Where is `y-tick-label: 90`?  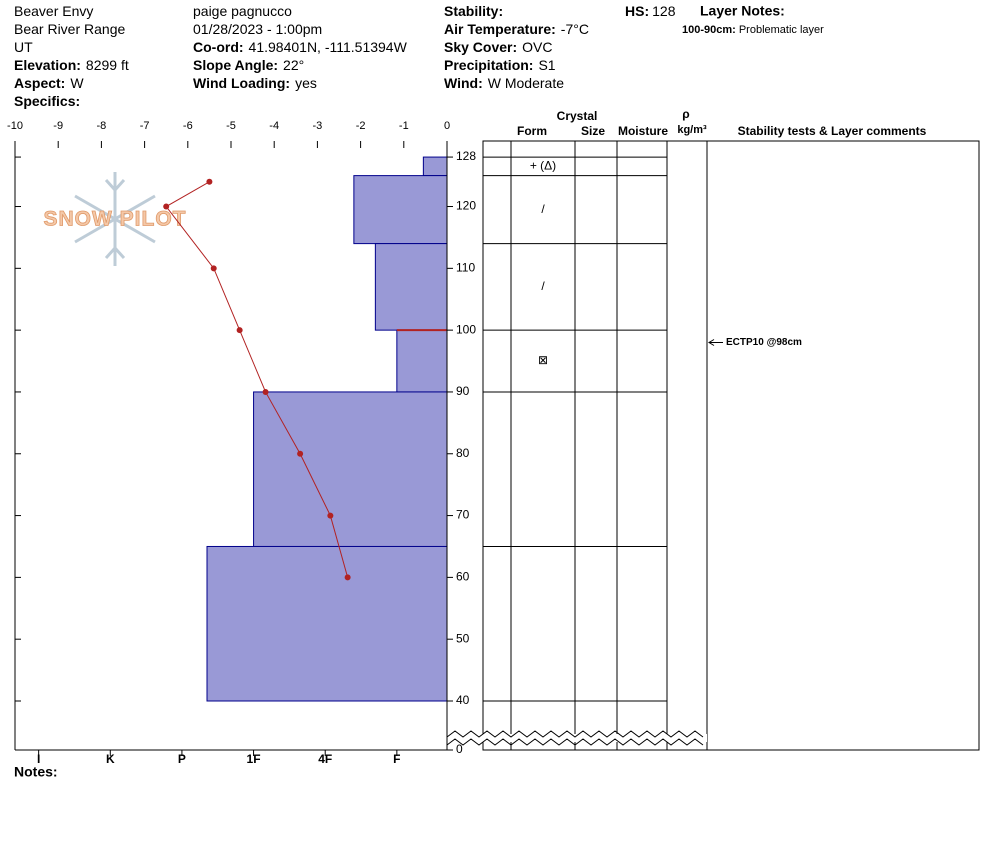
y-tick-label: 90 is located at coordinates (463, 391).